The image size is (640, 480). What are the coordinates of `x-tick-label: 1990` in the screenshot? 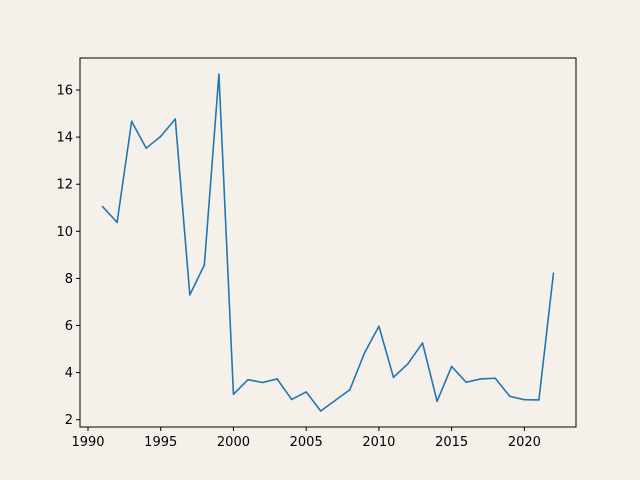 It's located at (87, 442).